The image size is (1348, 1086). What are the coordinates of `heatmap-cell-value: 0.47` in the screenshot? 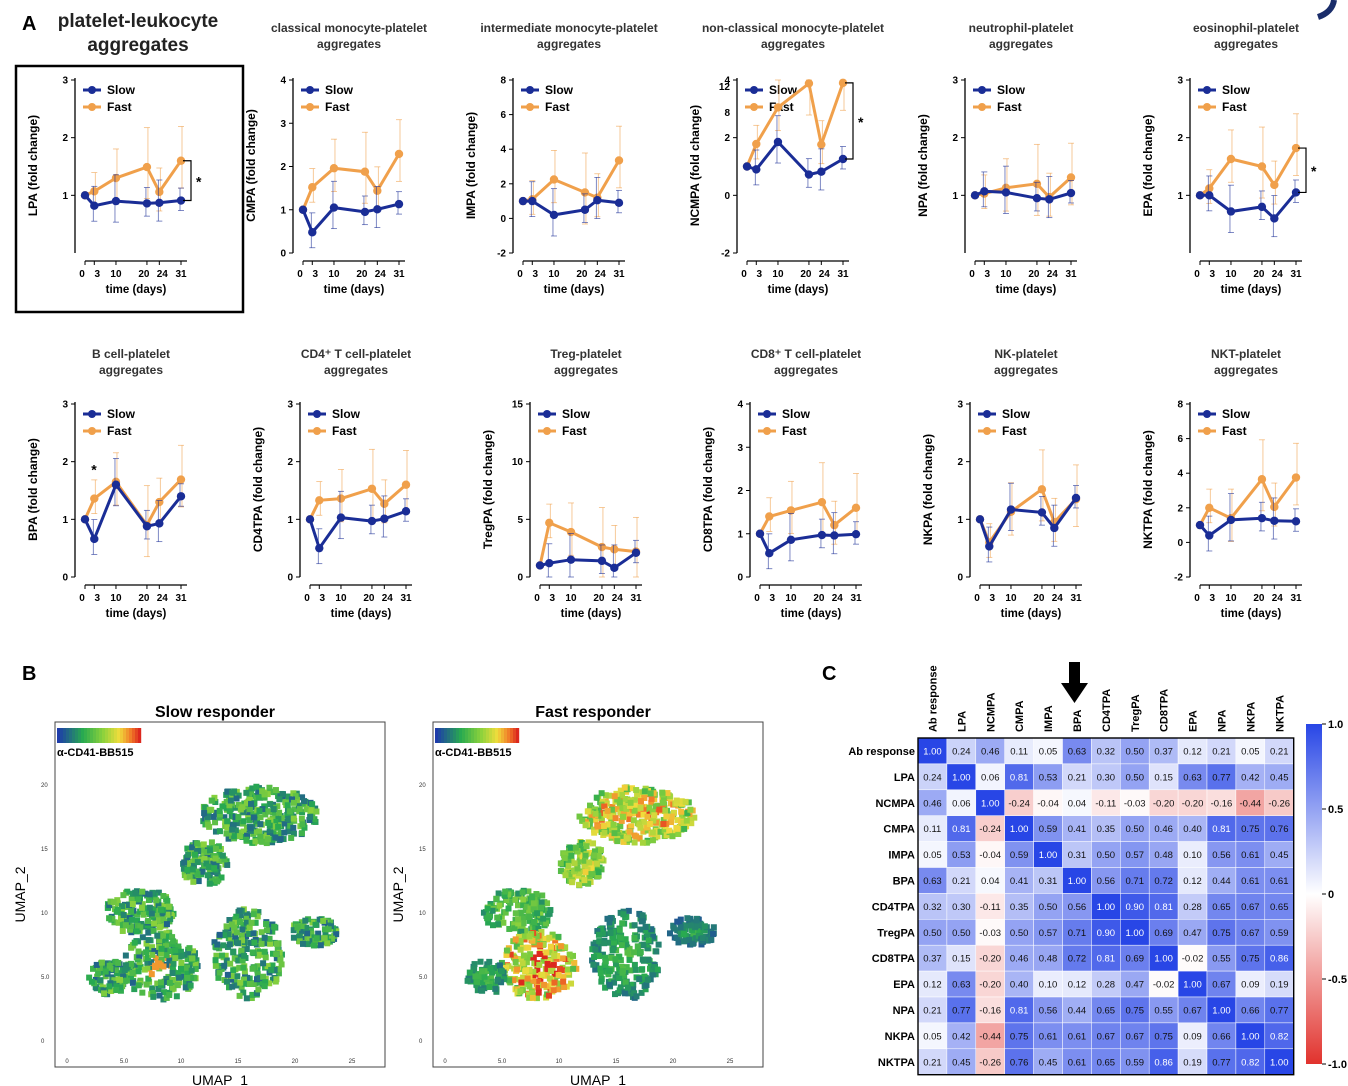 It's located at (1135, 985).